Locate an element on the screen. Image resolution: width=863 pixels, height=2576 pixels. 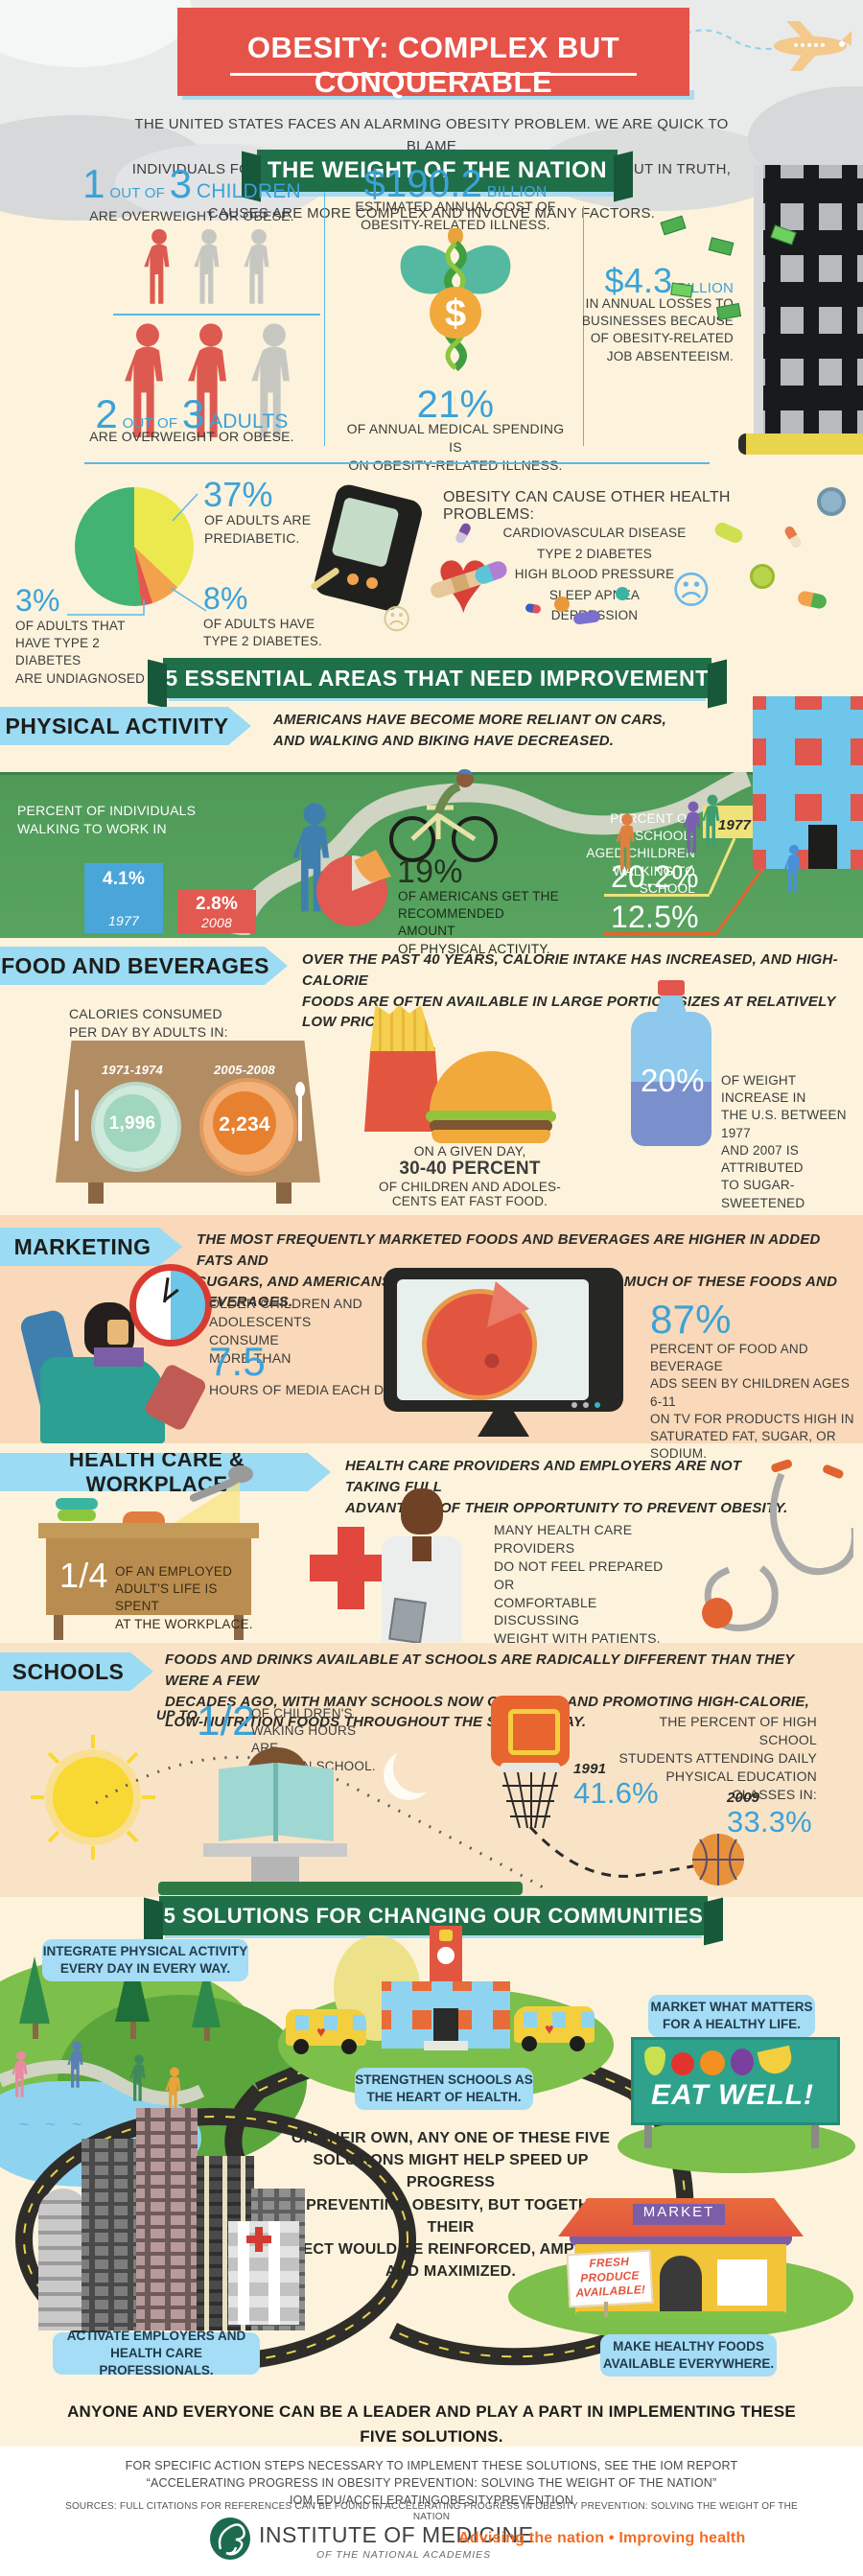
ray-lines is located at coordinates (93, 1797).